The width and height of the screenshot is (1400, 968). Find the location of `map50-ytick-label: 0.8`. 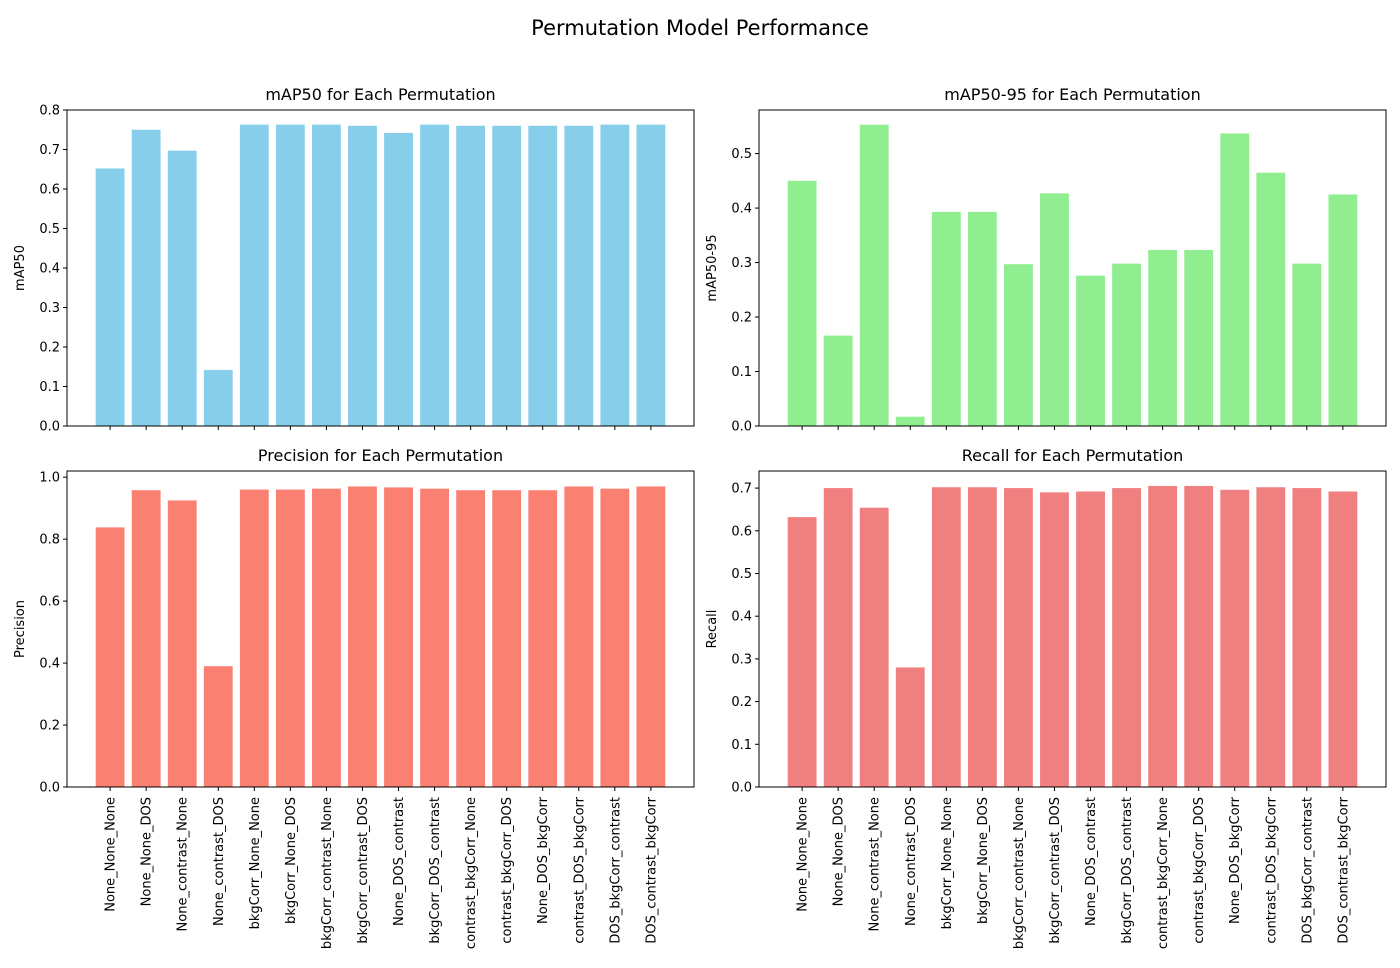

map50-ytick-label: 0.8 is located at coordinates (49, 111).